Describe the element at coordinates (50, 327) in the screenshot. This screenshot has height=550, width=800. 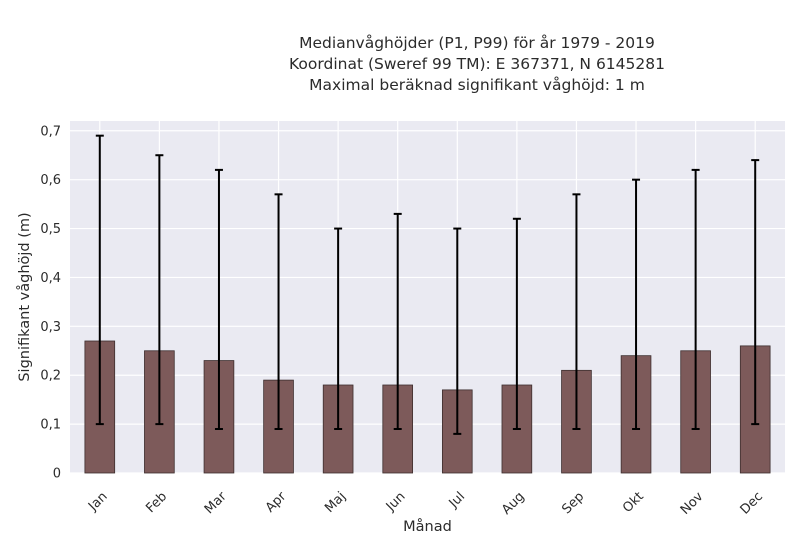
I see `y-tick-label: 0,3` at that location.